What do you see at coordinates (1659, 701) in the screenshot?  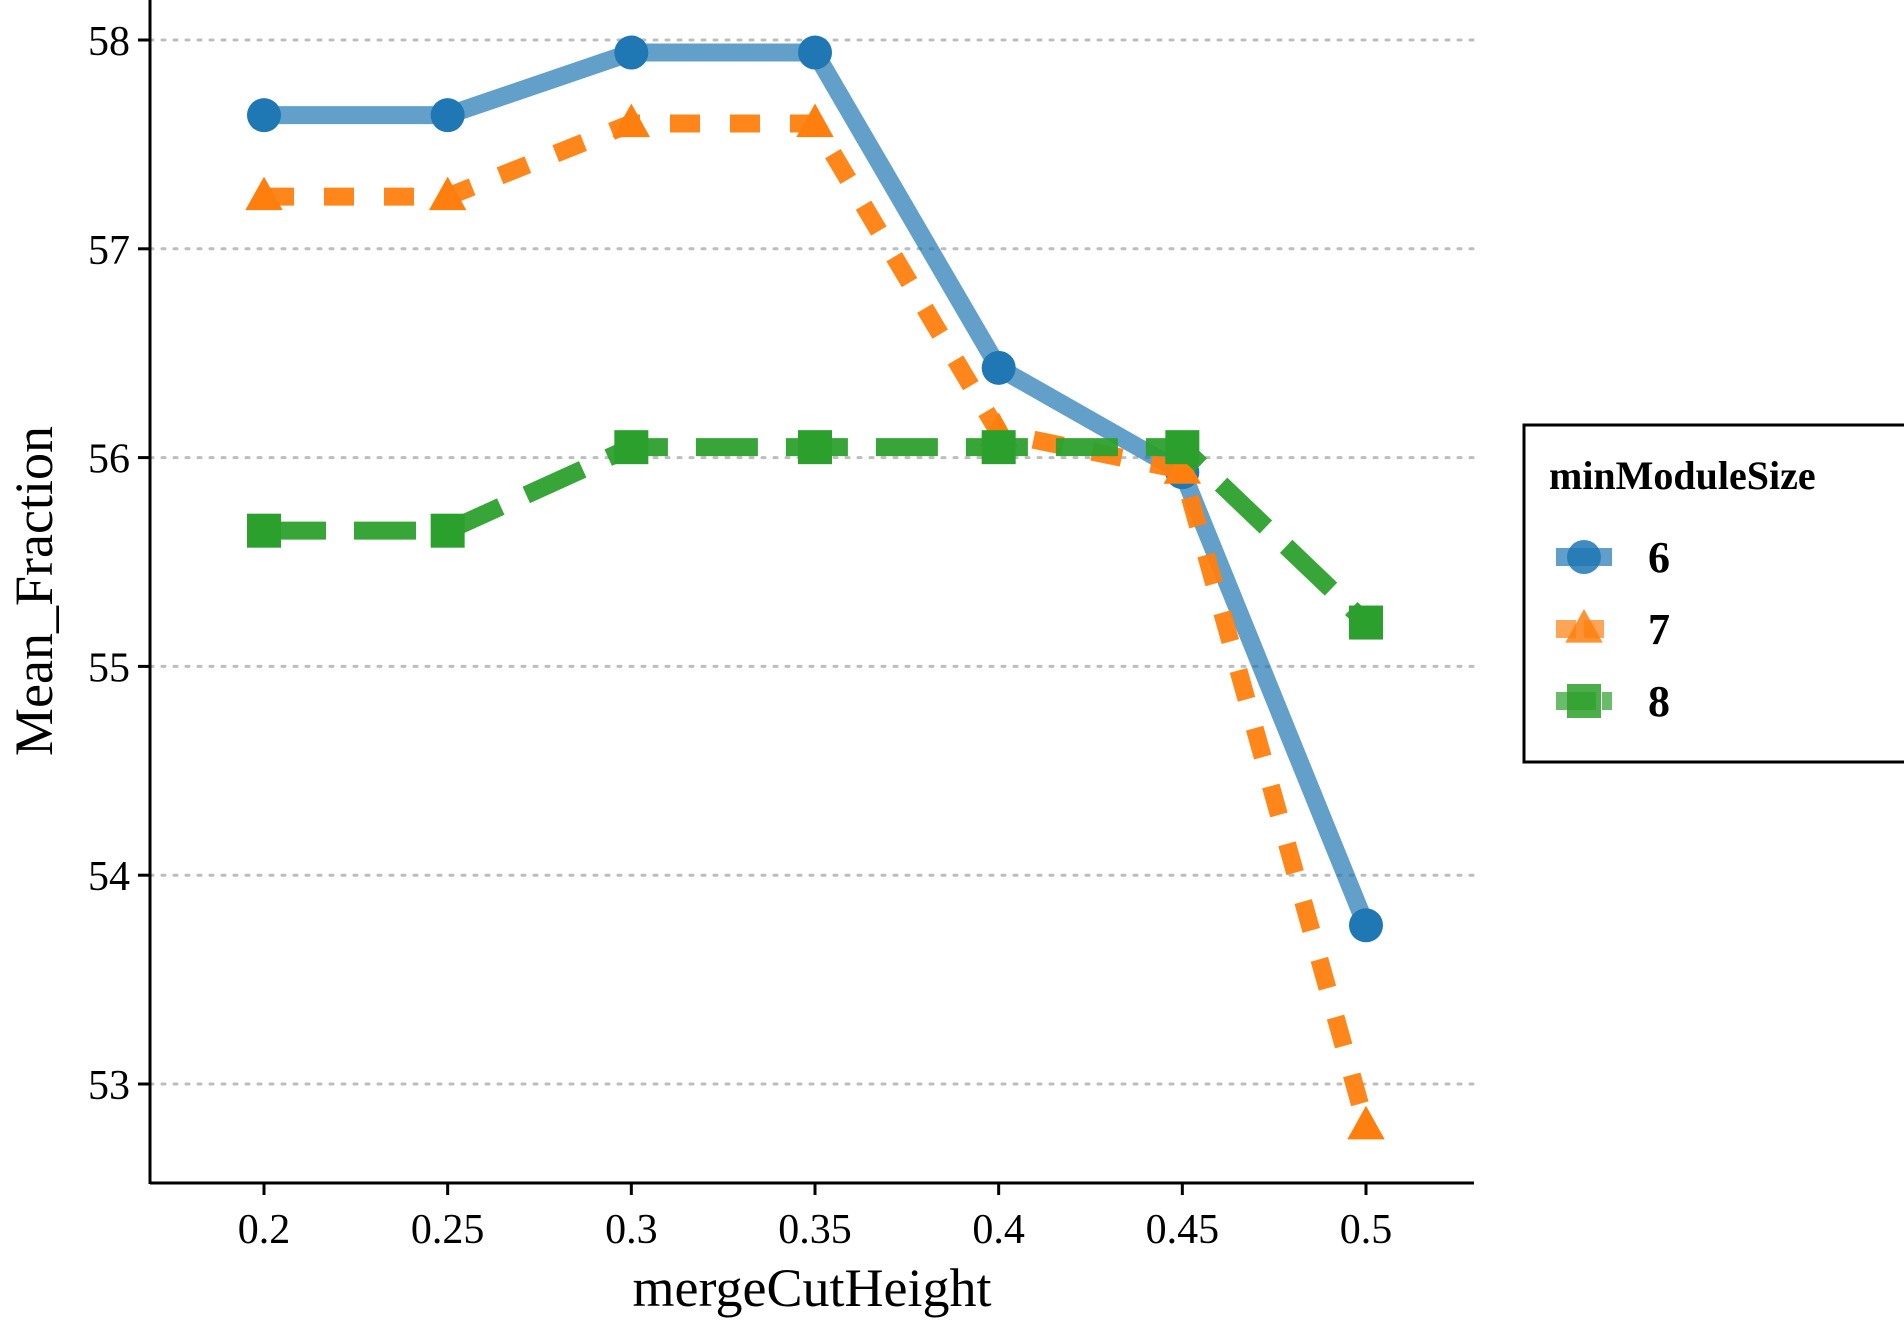 I see `legend-label: 8` at bounding box center [1659, 701].